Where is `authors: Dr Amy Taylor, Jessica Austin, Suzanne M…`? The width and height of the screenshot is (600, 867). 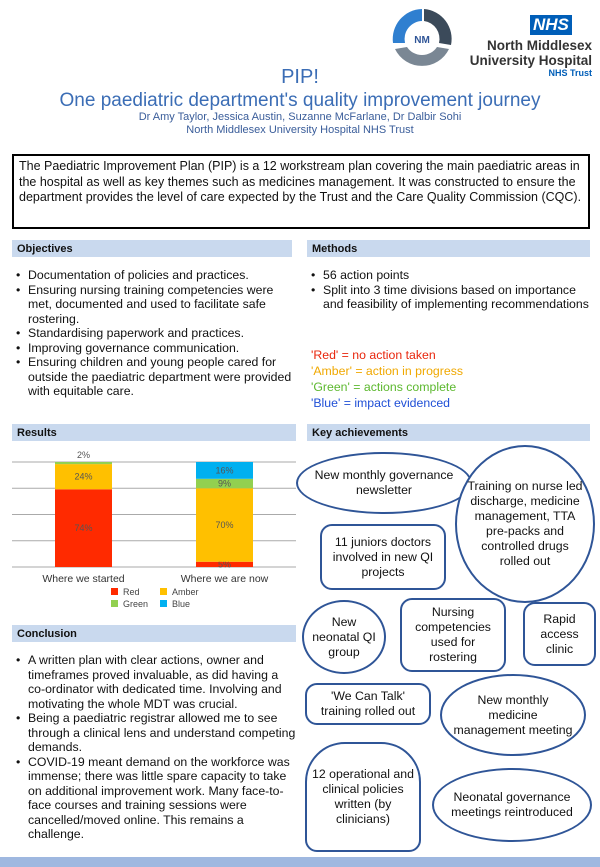 authors: Dr Amy Taylor, Jessica Austin, Suzanne M… is located at coordinates (300, 117).